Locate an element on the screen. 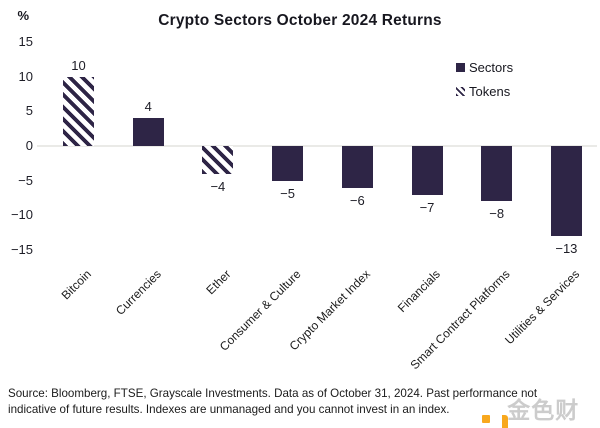  bar-value-bitcoin: 10 is located at coordinates (78, 65).